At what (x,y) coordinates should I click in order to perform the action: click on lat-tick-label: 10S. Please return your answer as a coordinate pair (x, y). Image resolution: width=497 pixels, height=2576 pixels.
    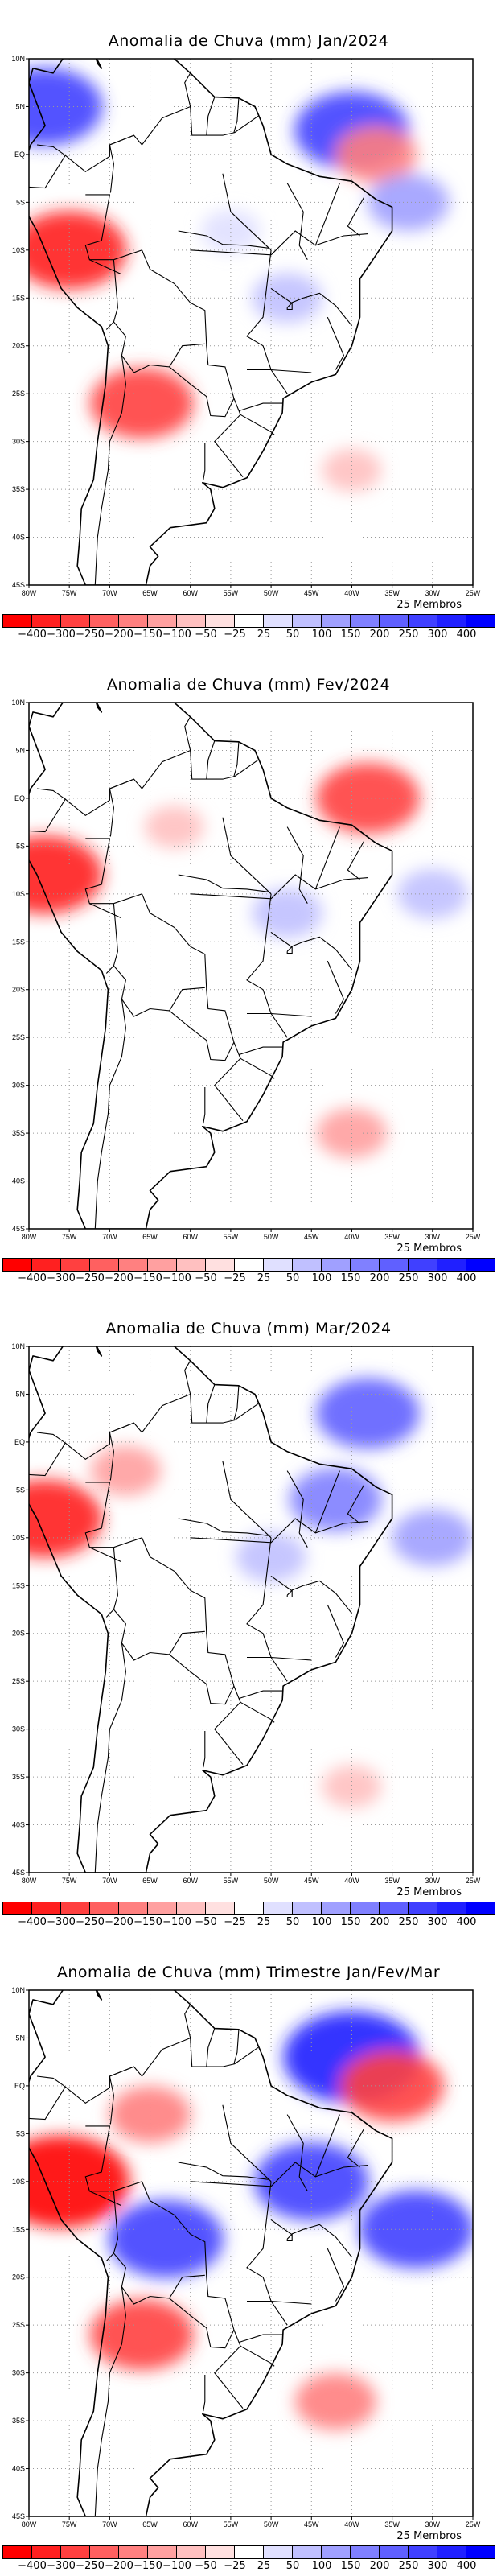
    Looking at the image, I should click on (18, 1538).